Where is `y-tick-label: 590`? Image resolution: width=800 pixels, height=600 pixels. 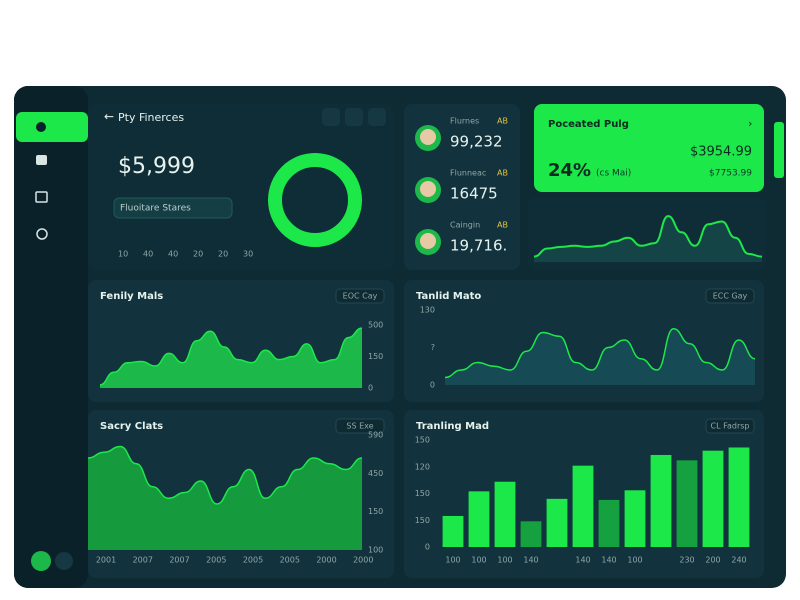 y-tick-label: 590 is located at coordinates (375, 435).